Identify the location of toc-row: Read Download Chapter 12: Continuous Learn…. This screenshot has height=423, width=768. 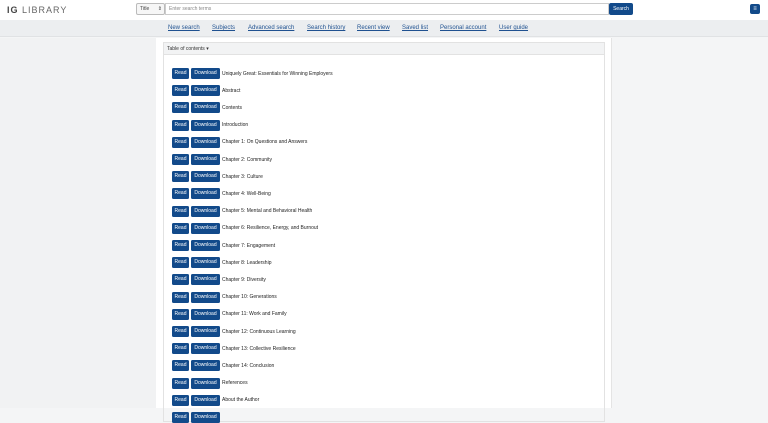
(234, 331).